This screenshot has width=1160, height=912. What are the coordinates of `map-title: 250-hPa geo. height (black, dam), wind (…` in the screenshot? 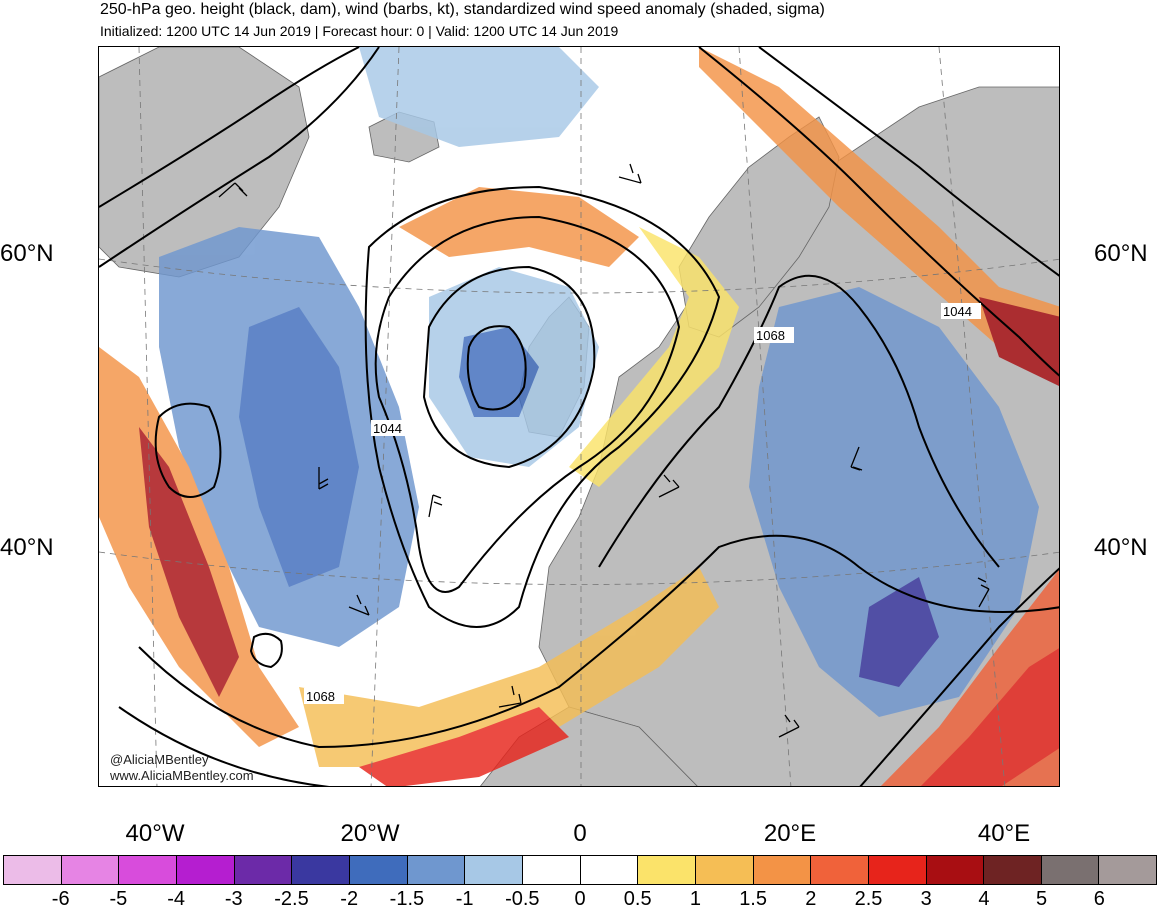 It's located at (462, 9).